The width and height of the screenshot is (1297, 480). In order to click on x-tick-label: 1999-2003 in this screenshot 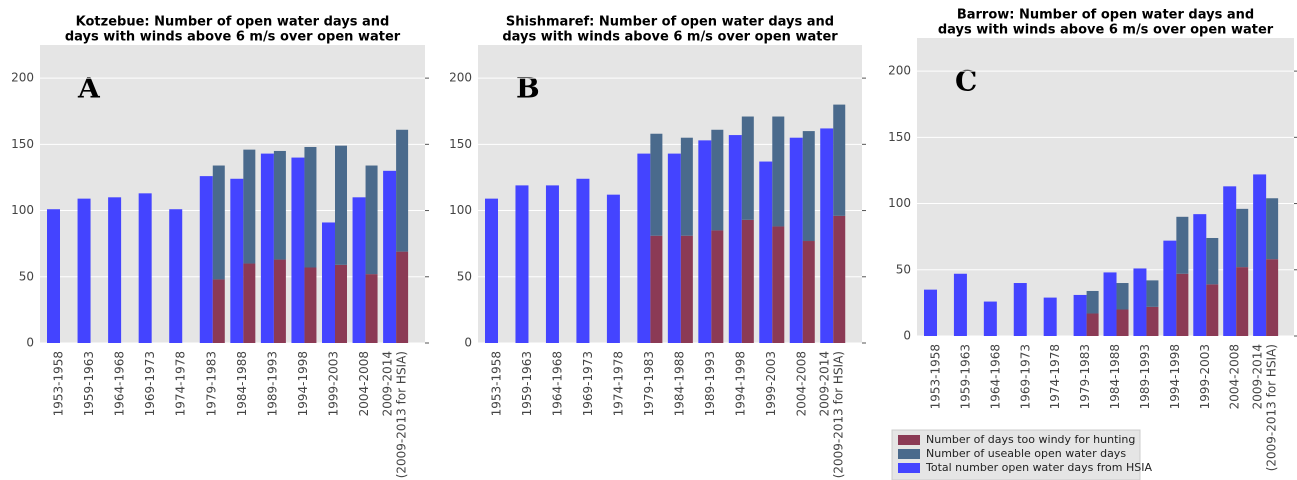, I will do `click(1205, 376)`.